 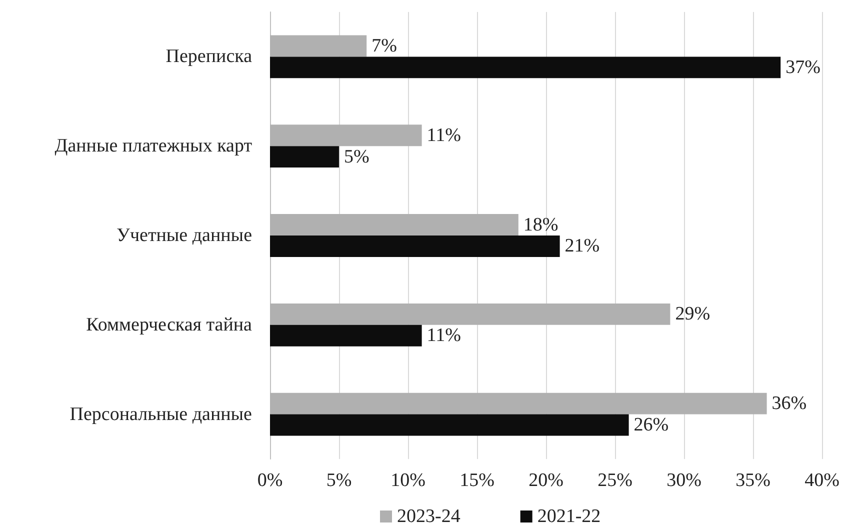 I want to click on data-label: 5%, so click(x=357, y=157).